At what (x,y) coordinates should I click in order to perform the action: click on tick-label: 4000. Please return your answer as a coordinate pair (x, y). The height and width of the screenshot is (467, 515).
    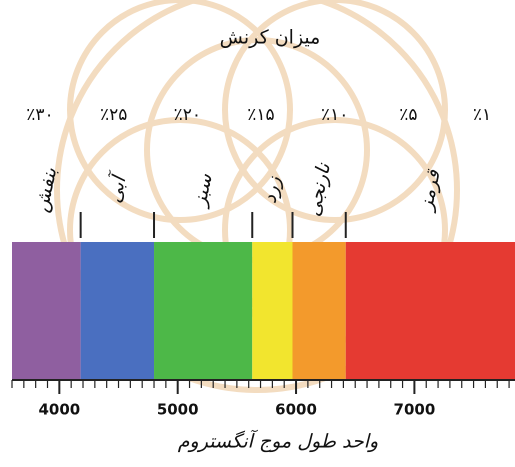
    Looking at the image, I should click on (59, 410).